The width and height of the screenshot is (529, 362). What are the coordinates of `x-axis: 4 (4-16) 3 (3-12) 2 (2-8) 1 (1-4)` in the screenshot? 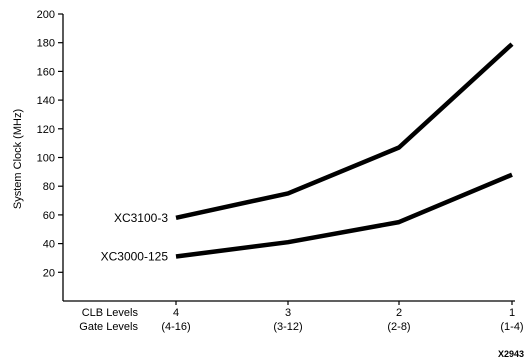 It's located at (293, 316).